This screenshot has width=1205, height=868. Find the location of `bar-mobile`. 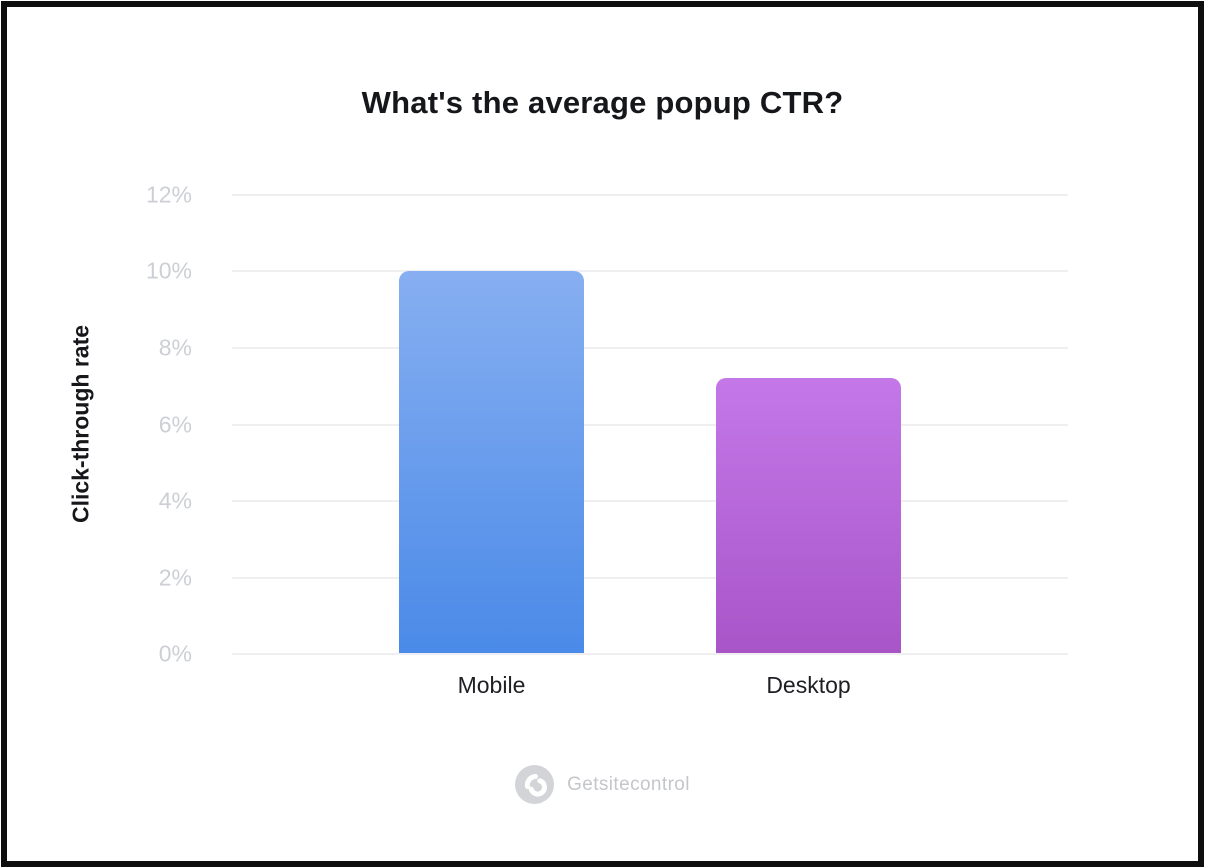

bar-mobile is located at coordinates (491, 461).